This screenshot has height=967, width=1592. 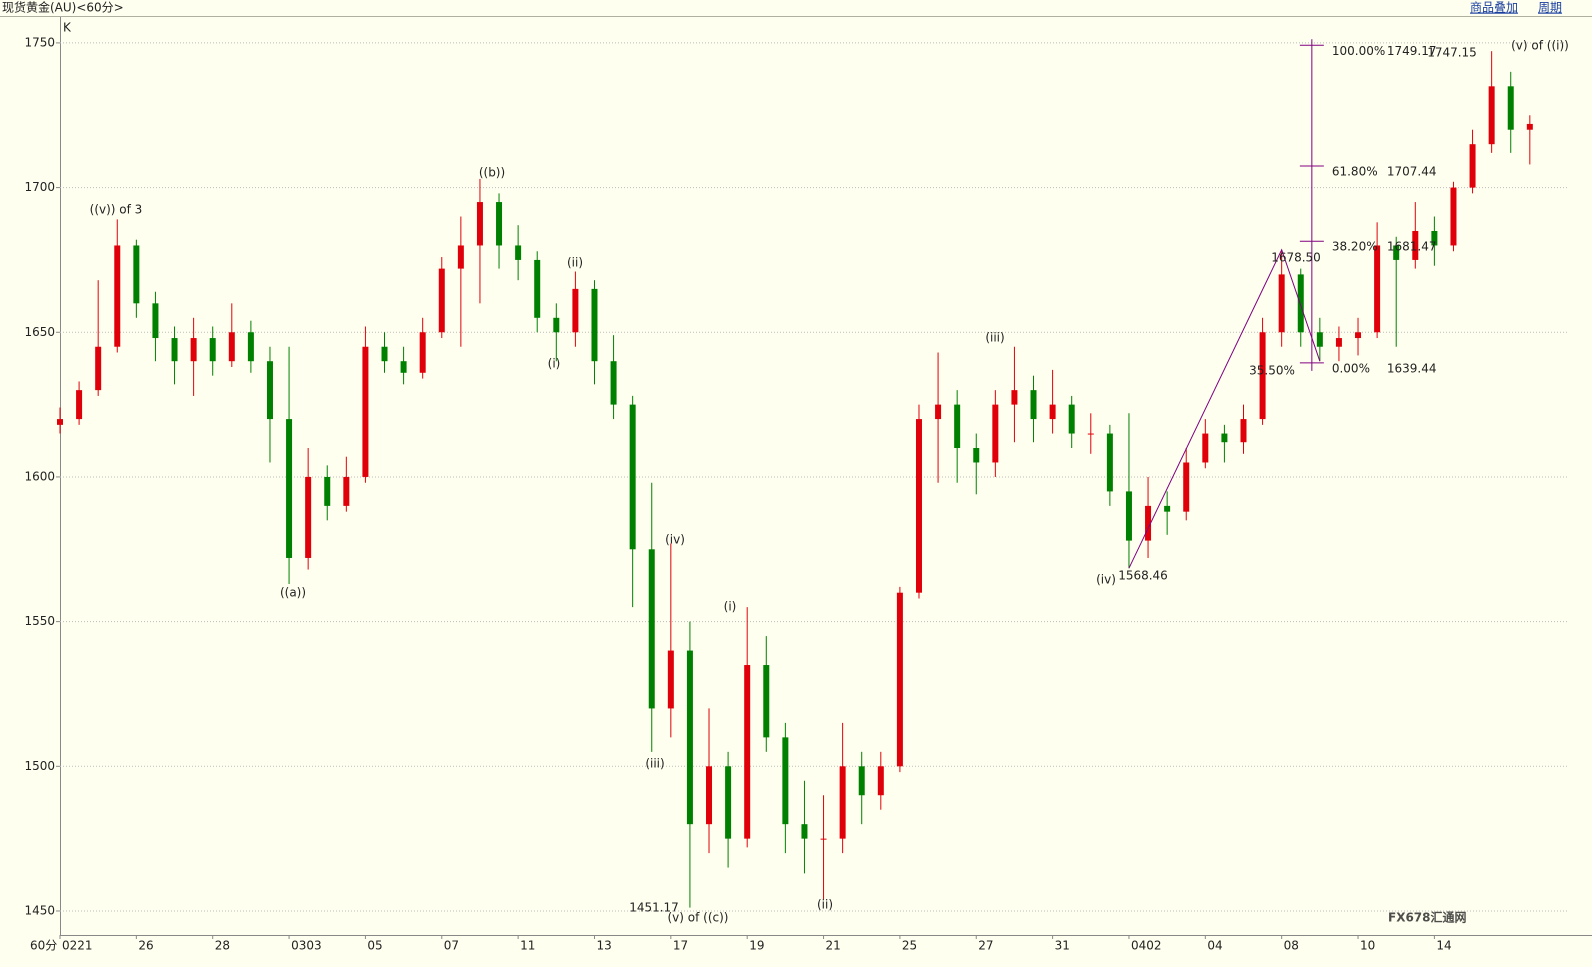 I want to click on fib-pct: 61.80%, so click(x=1355, y=172).